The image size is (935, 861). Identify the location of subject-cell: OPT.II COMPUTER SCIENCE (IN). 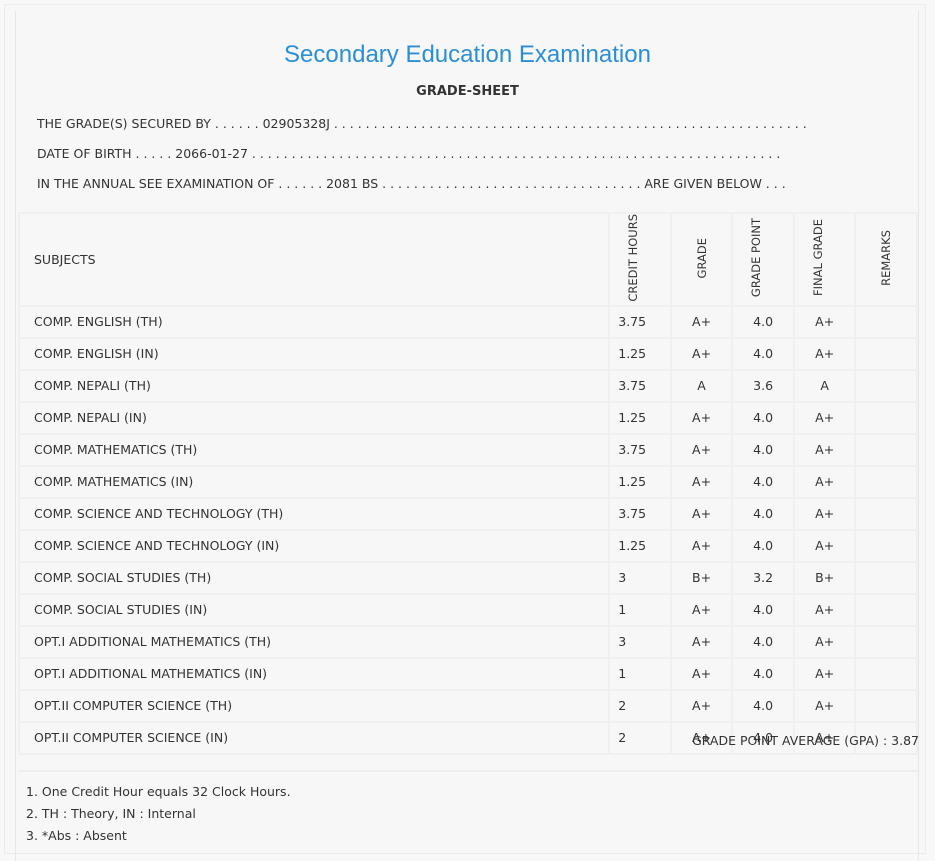
(314, 737).